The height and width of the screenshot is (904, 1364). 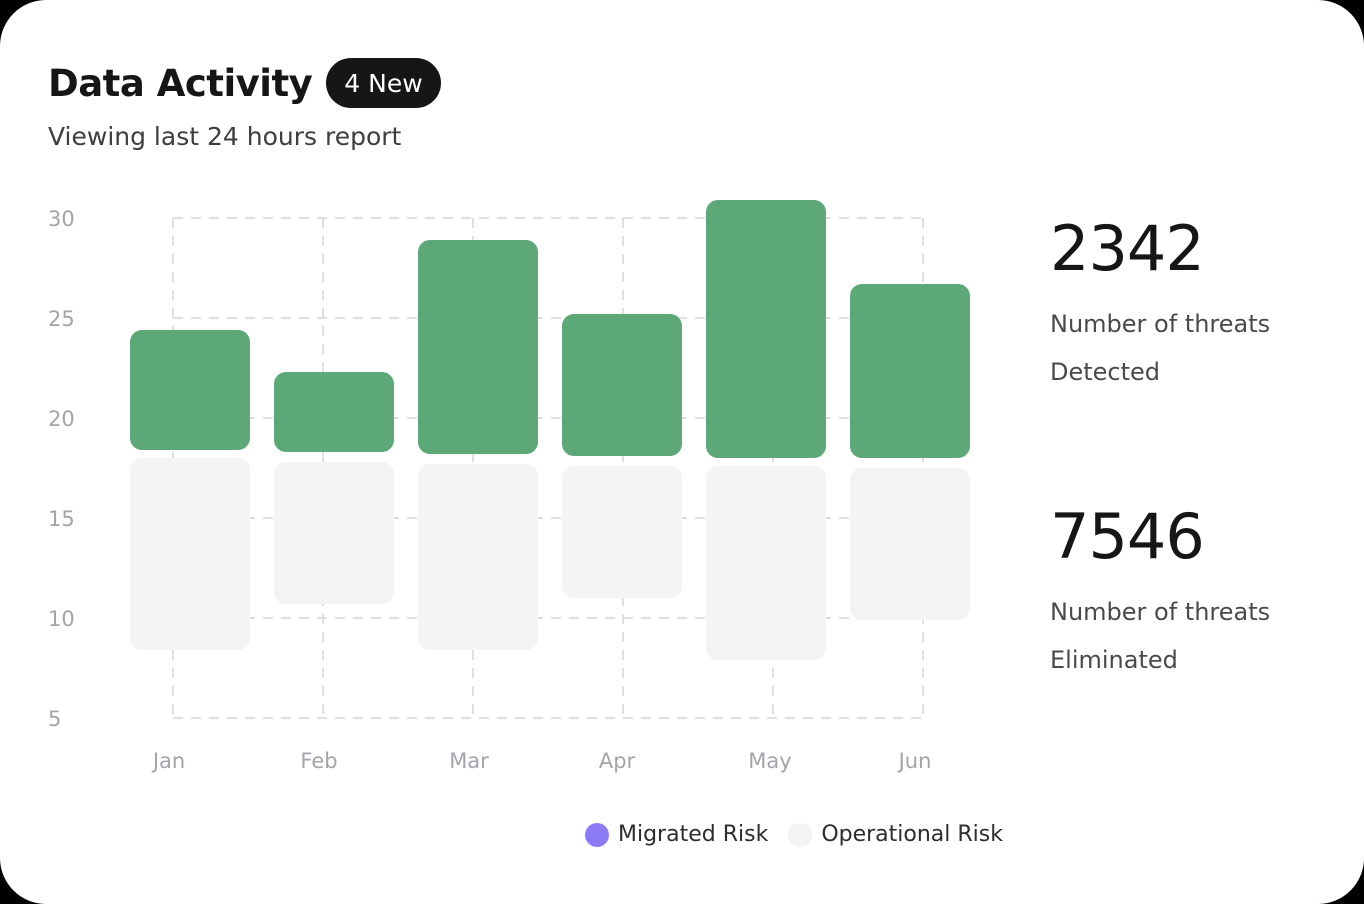 I want to click on bar-operational-risk-jun, so click(x=910, y=544).